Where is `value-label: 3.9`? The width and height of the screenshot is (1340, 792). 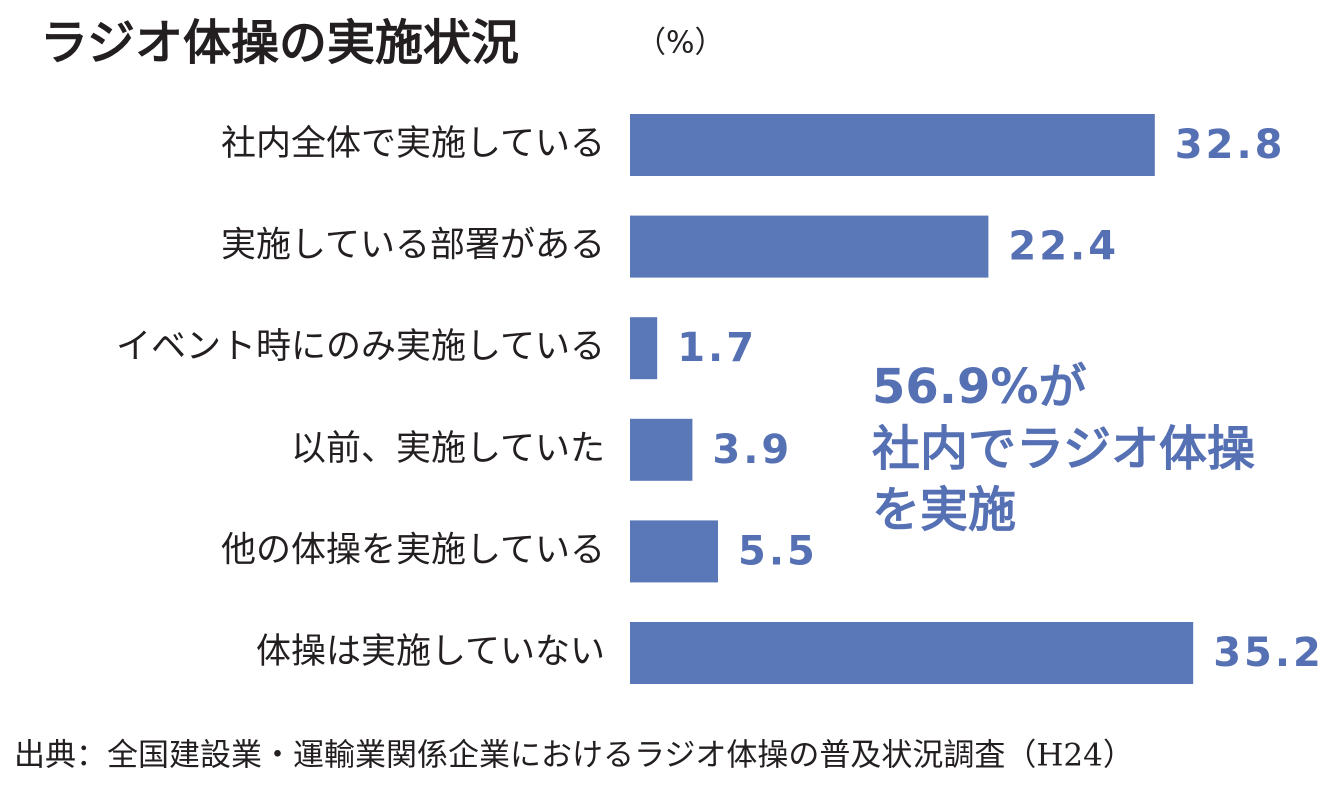
value-label: 3.9 is located at coordinates (752, 450).